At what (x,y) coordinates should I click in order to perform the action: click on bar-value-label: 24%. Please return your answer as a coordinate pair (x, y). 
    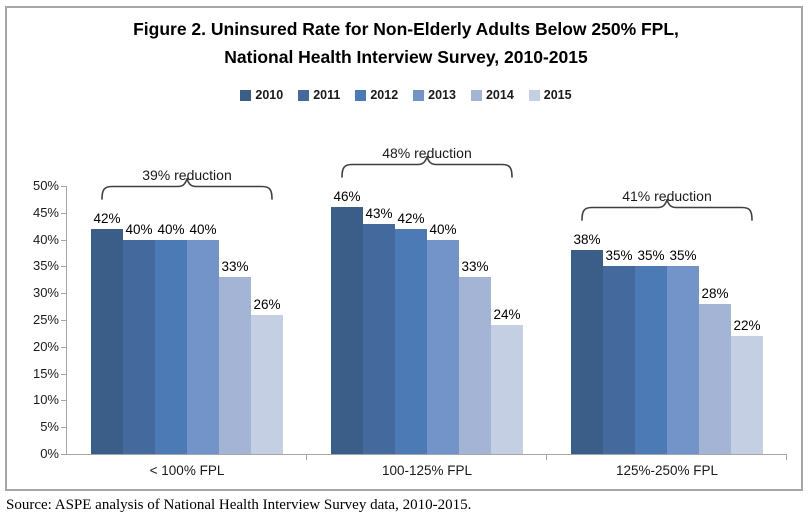
    Looking at the image, I should click on (507, 315).